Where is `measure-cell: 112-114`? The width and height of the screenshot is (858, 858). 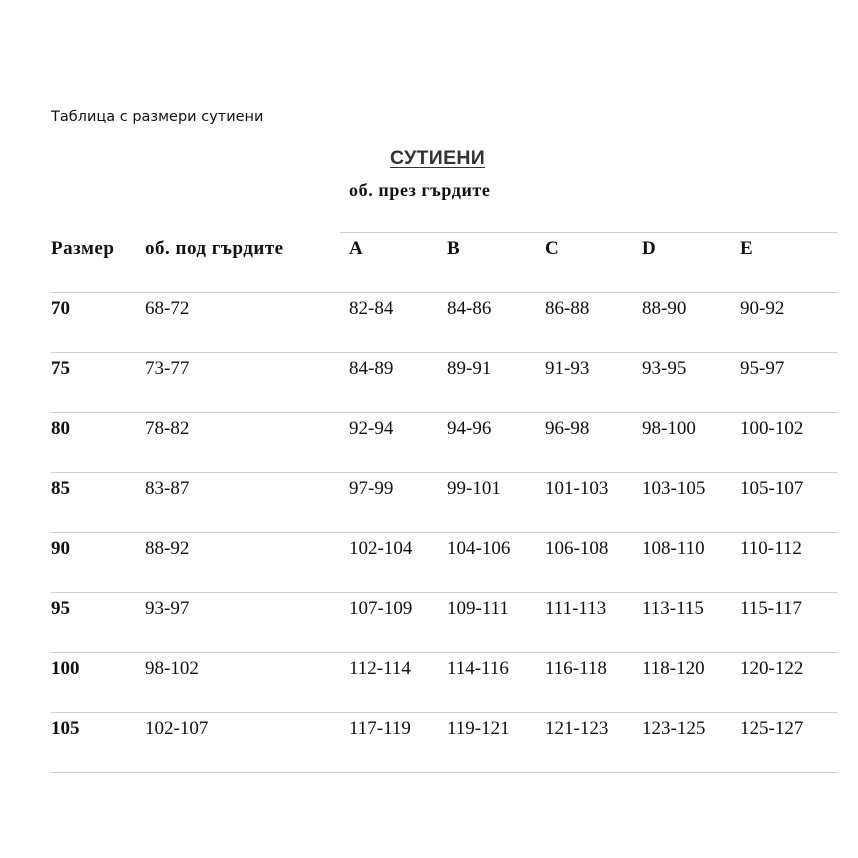
measure-cell: 112-114 is located at coordinates (380, 668).